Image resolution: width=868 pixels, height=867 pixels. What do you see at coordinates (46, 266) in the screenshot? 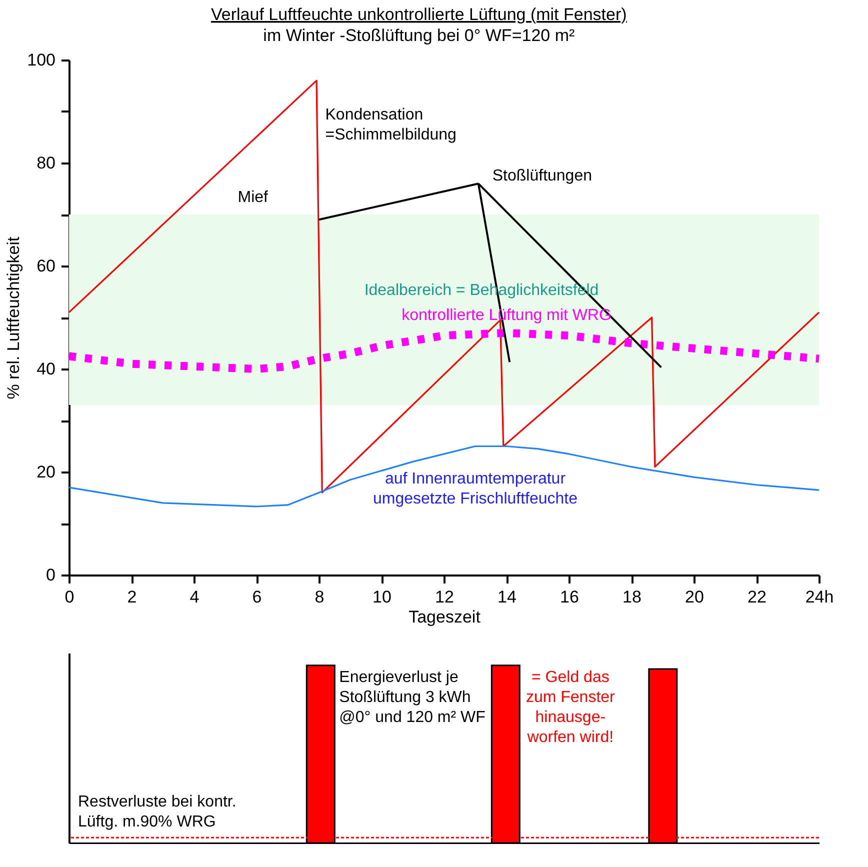
I see `y-tick-label: 60` at bounding box center [46, 266].